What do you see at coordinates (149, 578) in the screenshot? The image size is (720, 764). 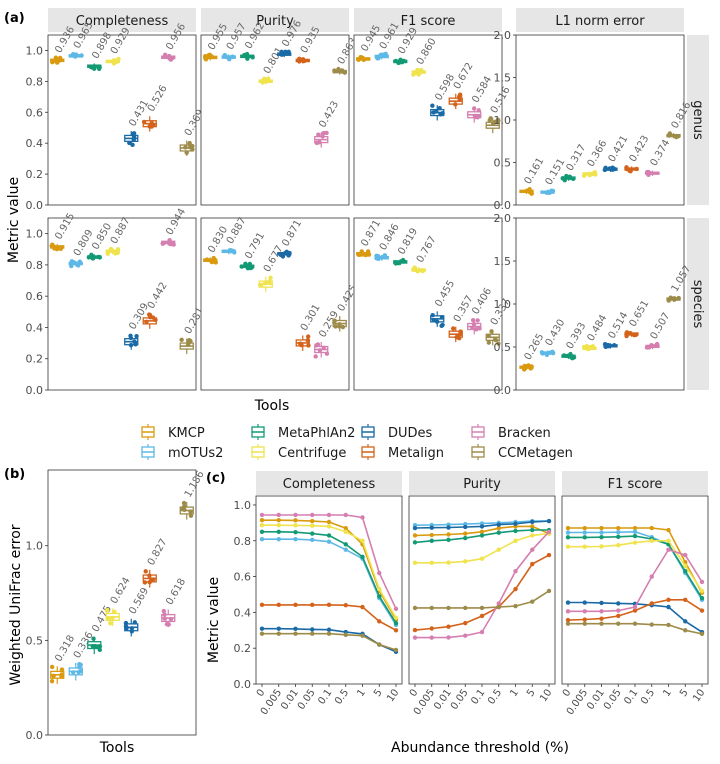 I see `box-b5` at bounding box center [149, 578].